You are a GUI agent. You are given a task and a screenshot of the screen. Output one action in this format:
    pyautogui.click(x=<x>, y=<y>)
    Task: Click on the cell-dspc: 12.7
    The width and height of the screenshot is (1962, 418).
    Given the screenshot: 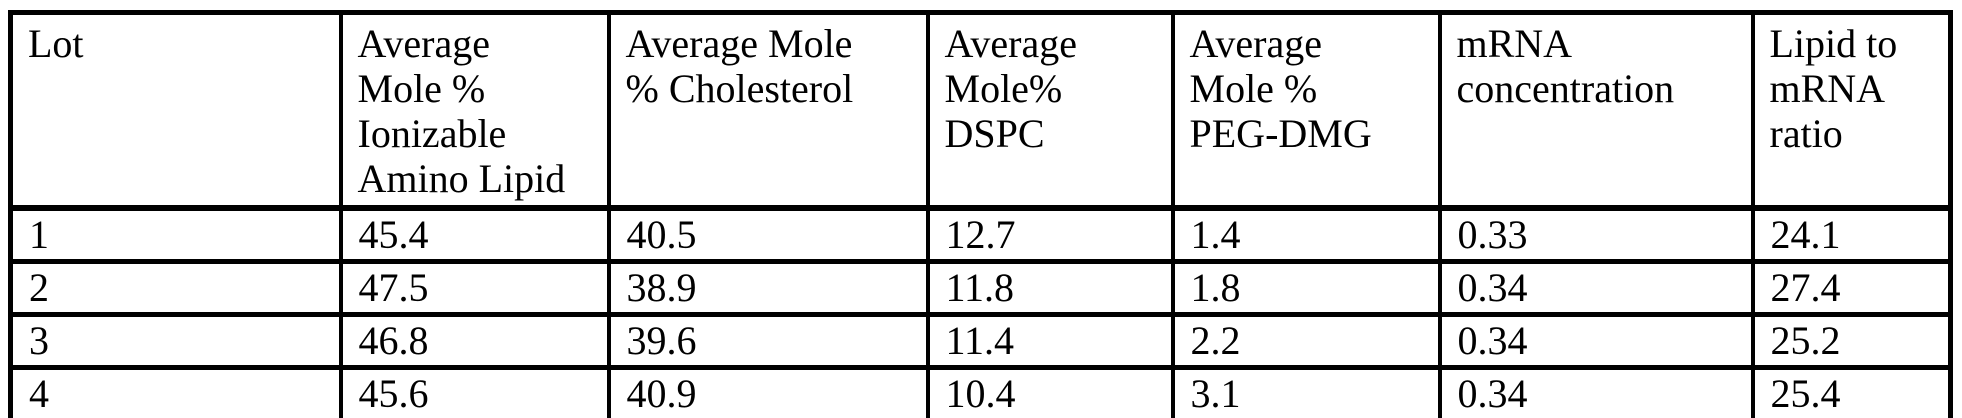 What is the action you would take?
    pyautogui.click(x=1050, y=234)
    